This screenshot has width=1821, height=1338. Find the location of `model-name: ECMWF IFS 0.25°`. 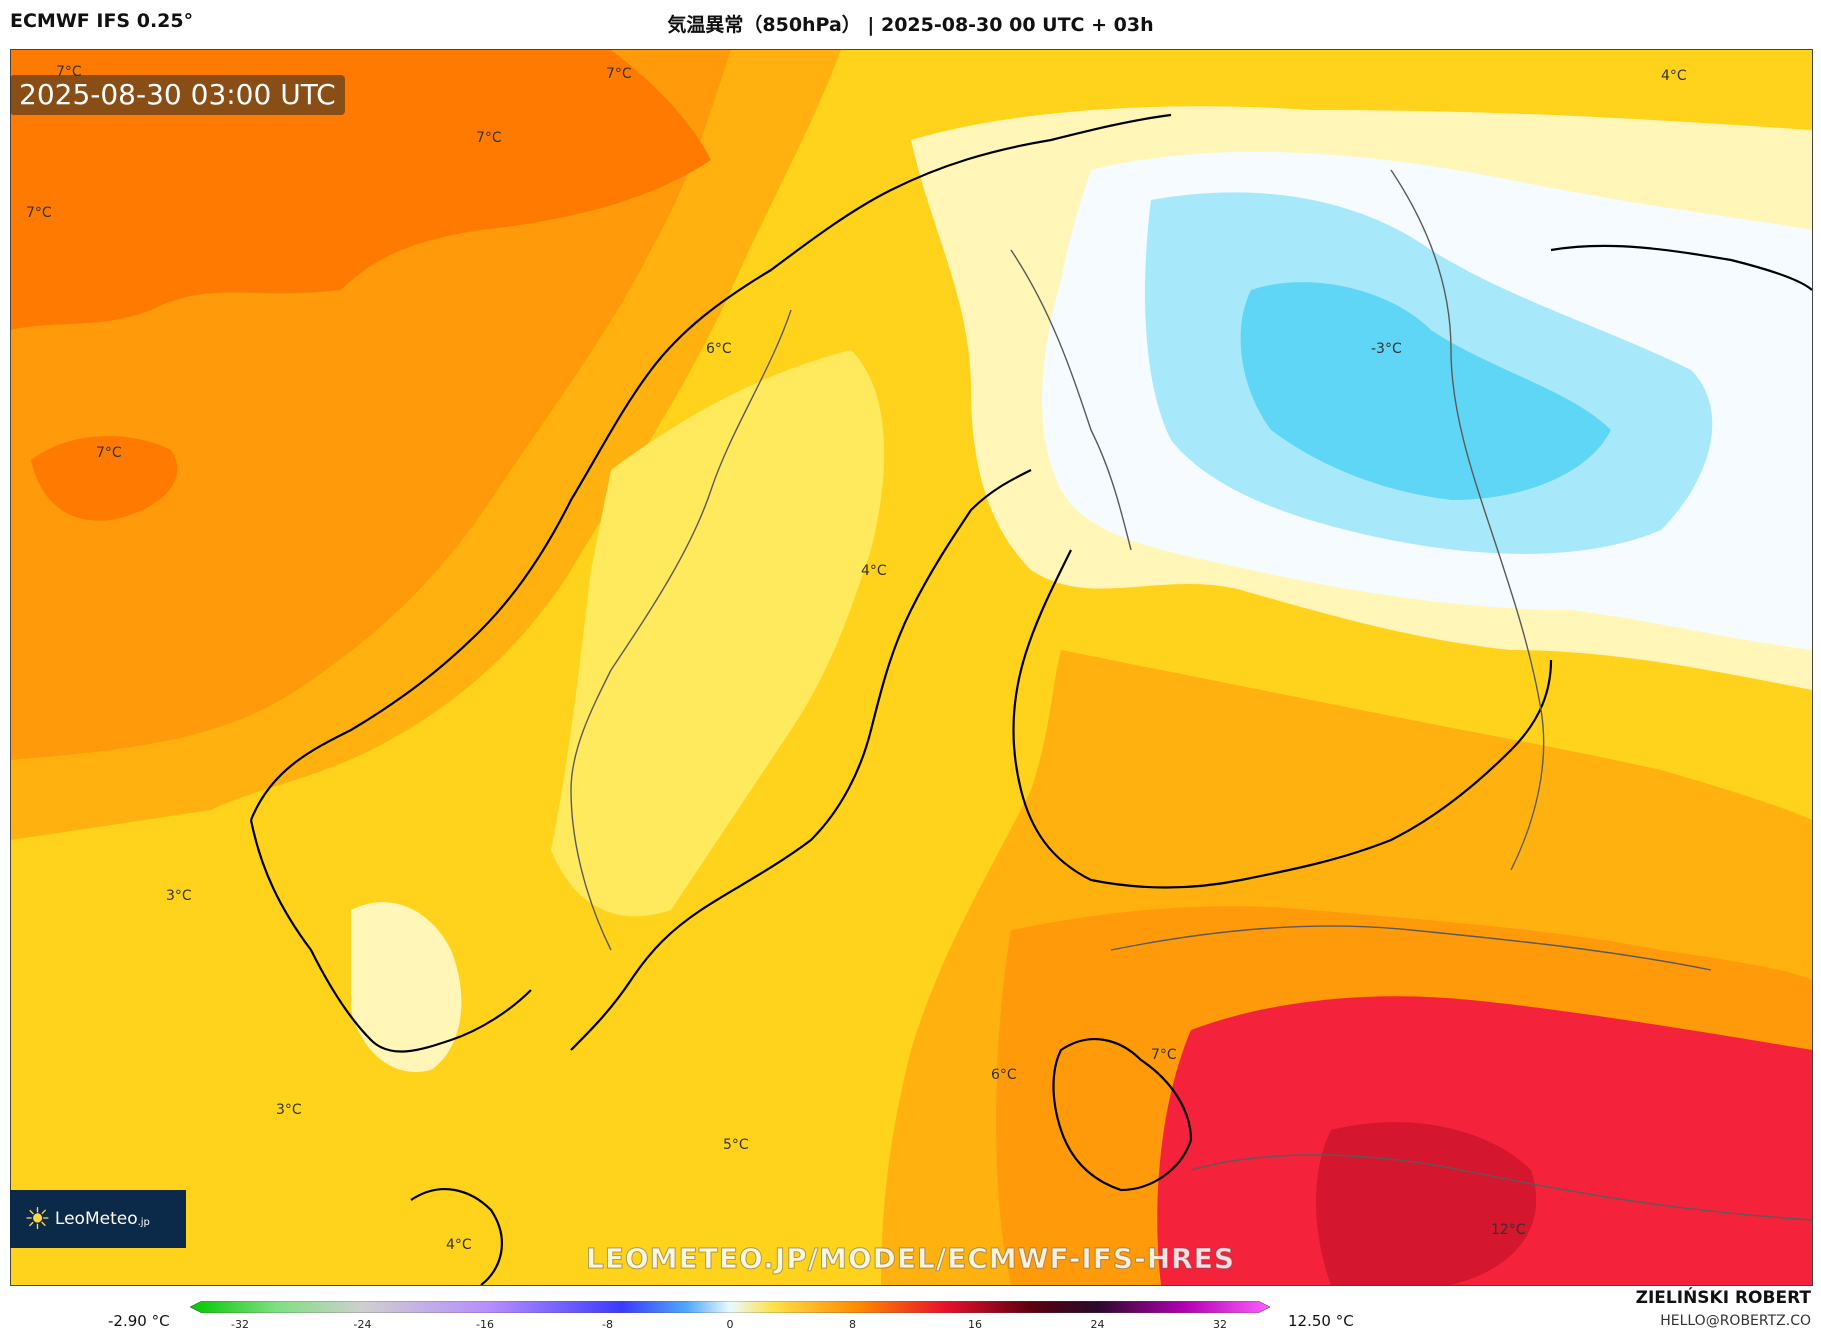

model-name: ECMWF IFS 0.25° is located at coordinates (102, 21).